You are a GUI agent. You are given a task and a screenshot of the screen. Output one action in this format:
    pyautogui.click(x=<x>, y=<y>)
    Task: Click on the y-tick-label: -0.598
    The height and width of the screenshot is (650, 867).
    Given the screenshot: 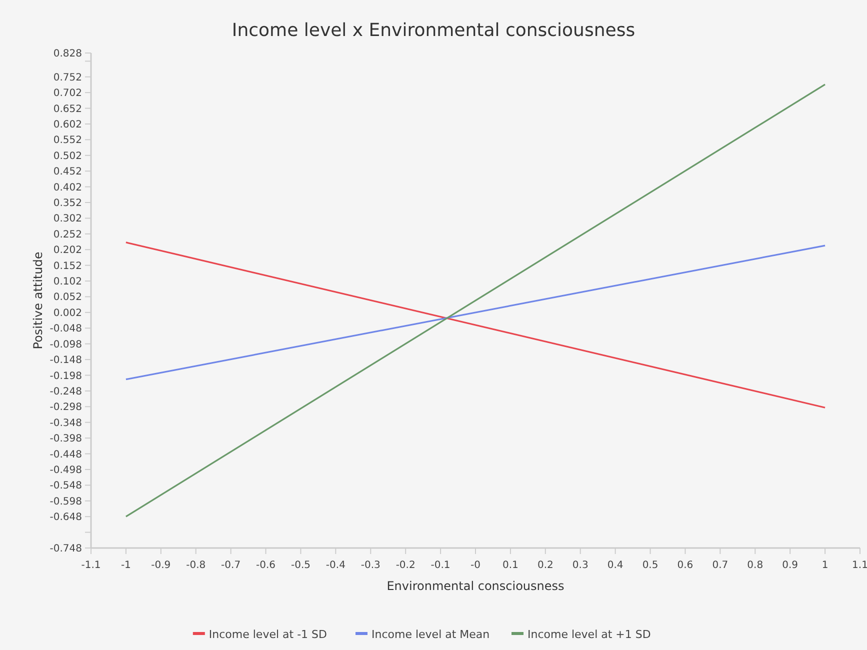 What is the action you would take?
    pyautogui.click(x=66, y=502)
    